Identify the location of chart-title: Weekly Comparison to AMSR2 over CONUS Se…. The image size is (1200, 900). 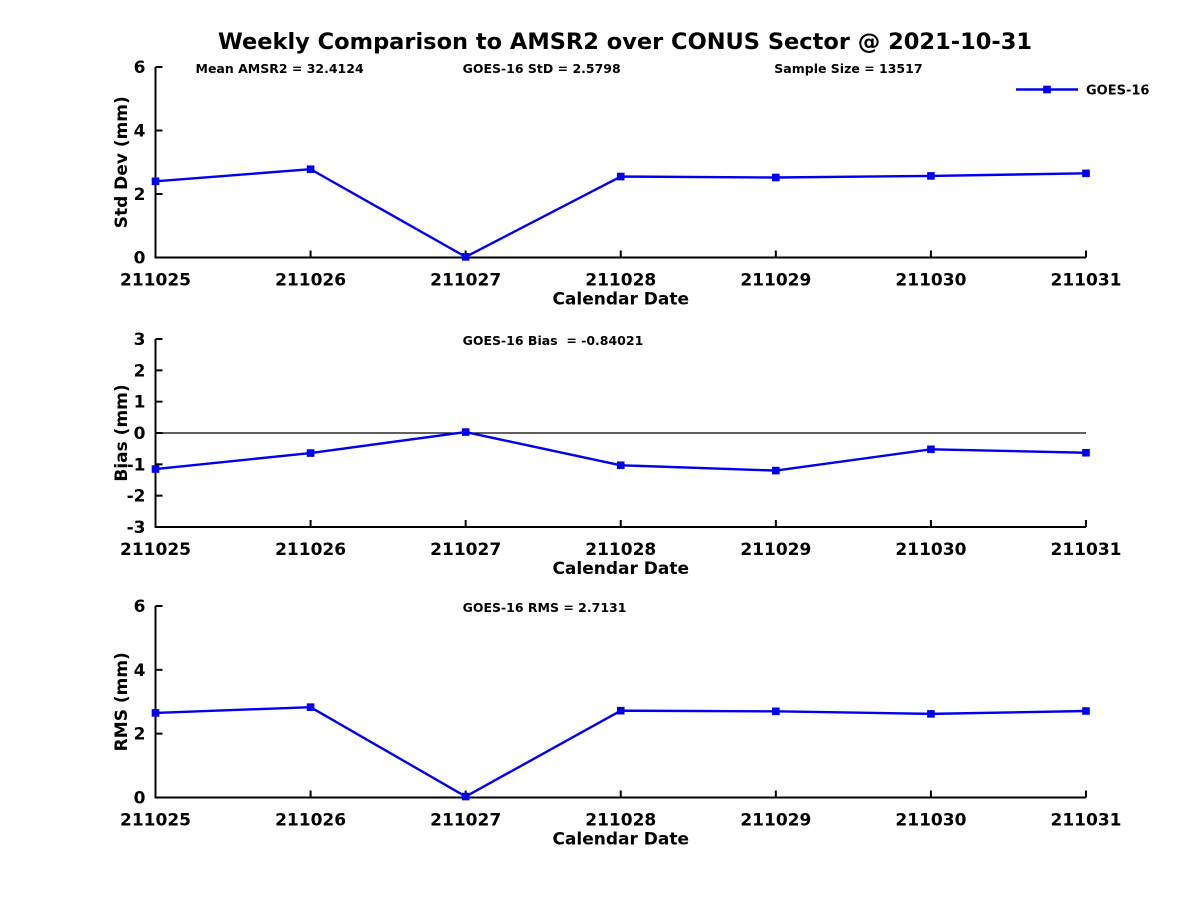
(625, 42).